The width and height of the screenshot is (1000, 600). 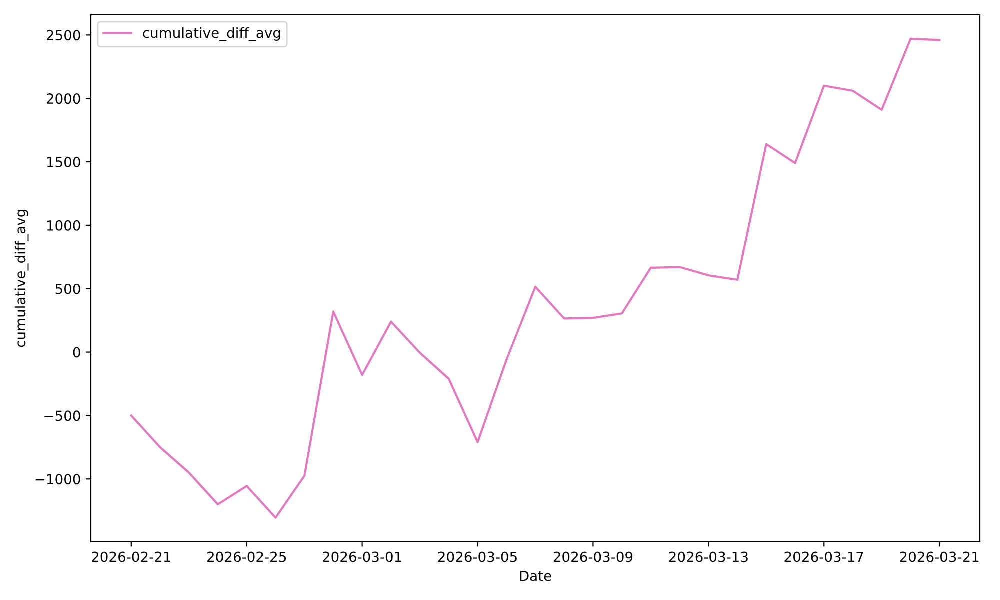 I want to click on y-tick-label: 1000, so click(x=63, y=225).